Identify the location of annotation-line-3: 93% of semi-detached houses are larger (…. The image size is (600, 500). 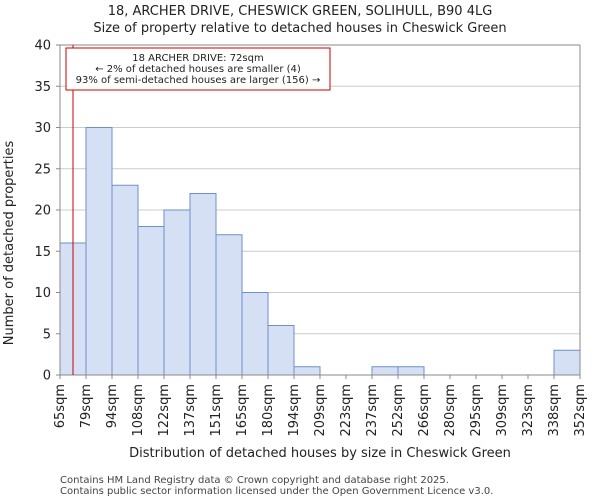
(198, 80).